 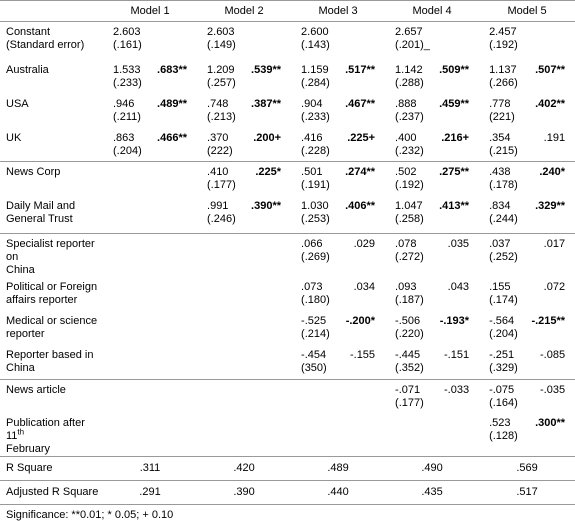 What do you see at coordinates (409, 178) in the screenshot?
I see `coef-cell: .502 (.192)` at bounding box center [409, 178].